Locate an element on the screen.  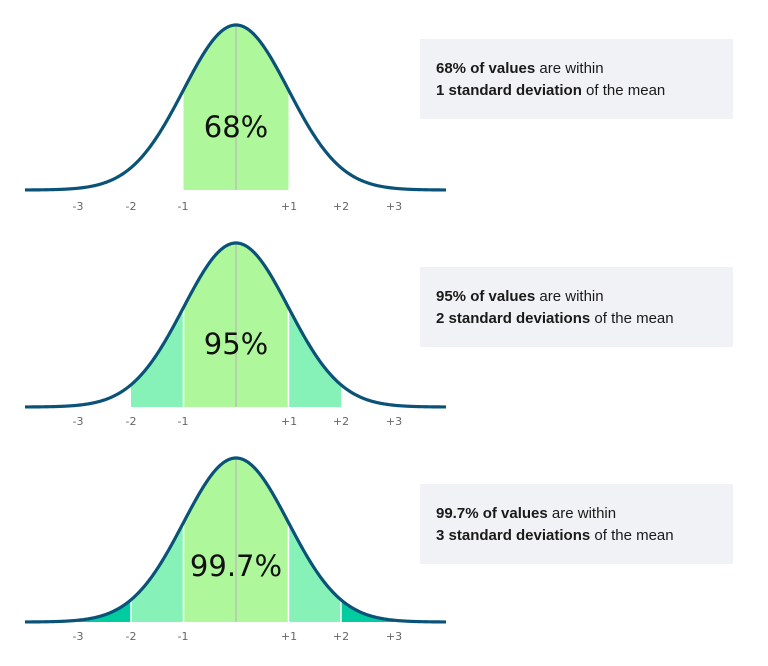
info-bold-1: 99.7% of values is located at coordinates (492, 513).